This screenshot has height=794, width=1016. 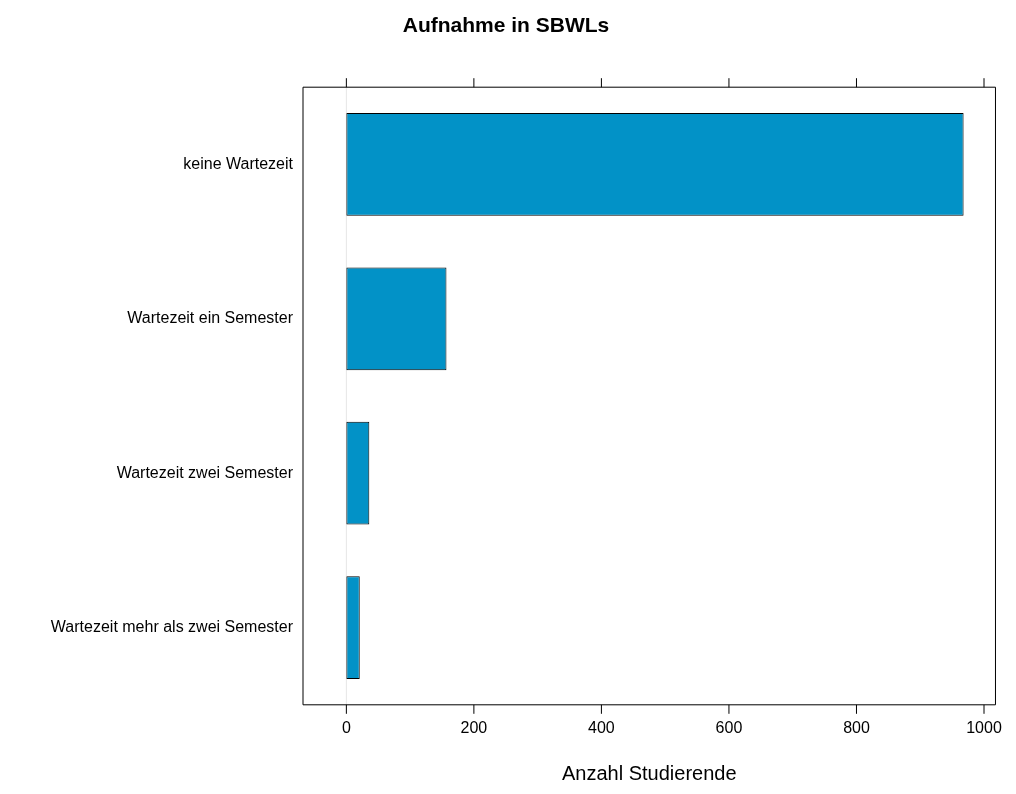 What do you see at coordinates (506, 25) in the screenshot?
I see `chart-title: Aufnahme in SBWLs` at bounding box center [506, 25].